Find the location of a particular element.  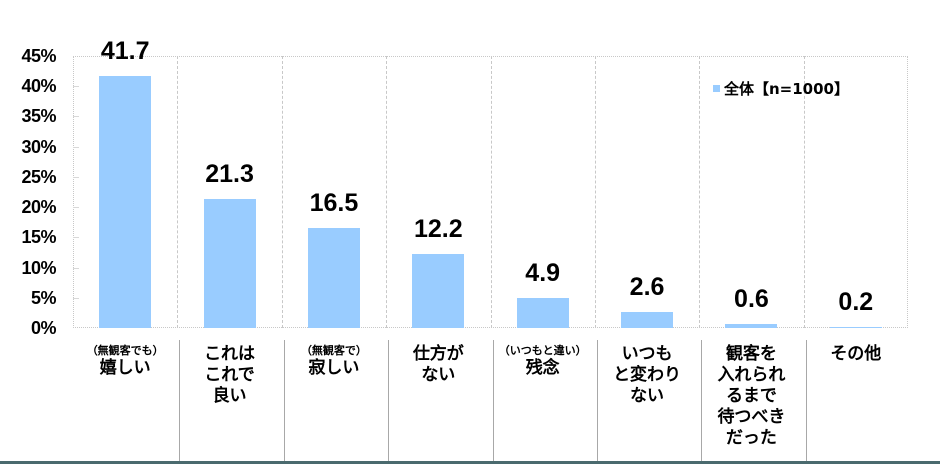

data-label: 2.6 is located at coordinates (647, 287).